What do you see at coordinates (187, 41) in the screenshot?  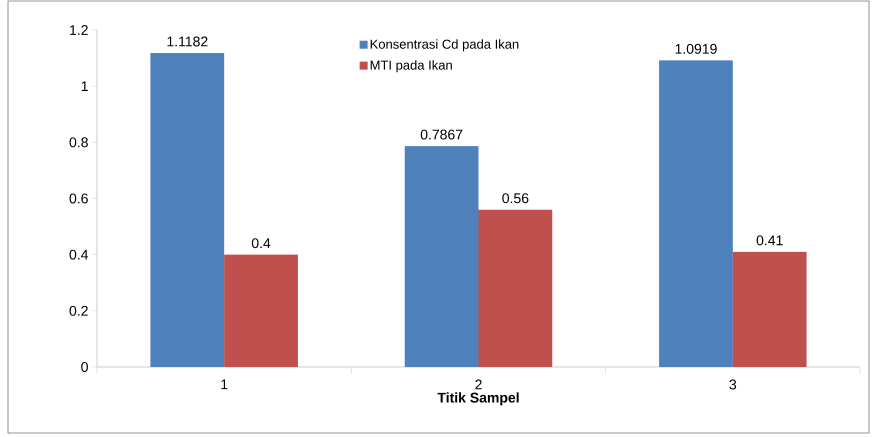 I see `data-label: 1.1182` at bounding box center [187, 41].